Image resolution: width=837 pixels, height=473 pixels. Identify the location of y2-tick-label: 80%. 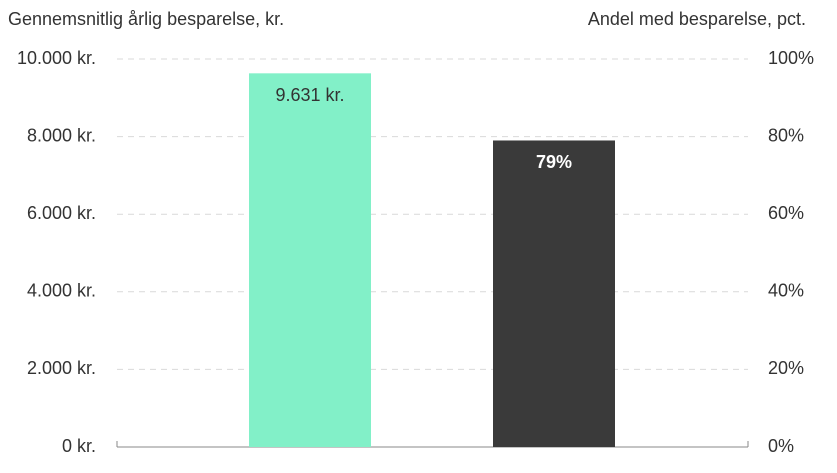
(786, 135).